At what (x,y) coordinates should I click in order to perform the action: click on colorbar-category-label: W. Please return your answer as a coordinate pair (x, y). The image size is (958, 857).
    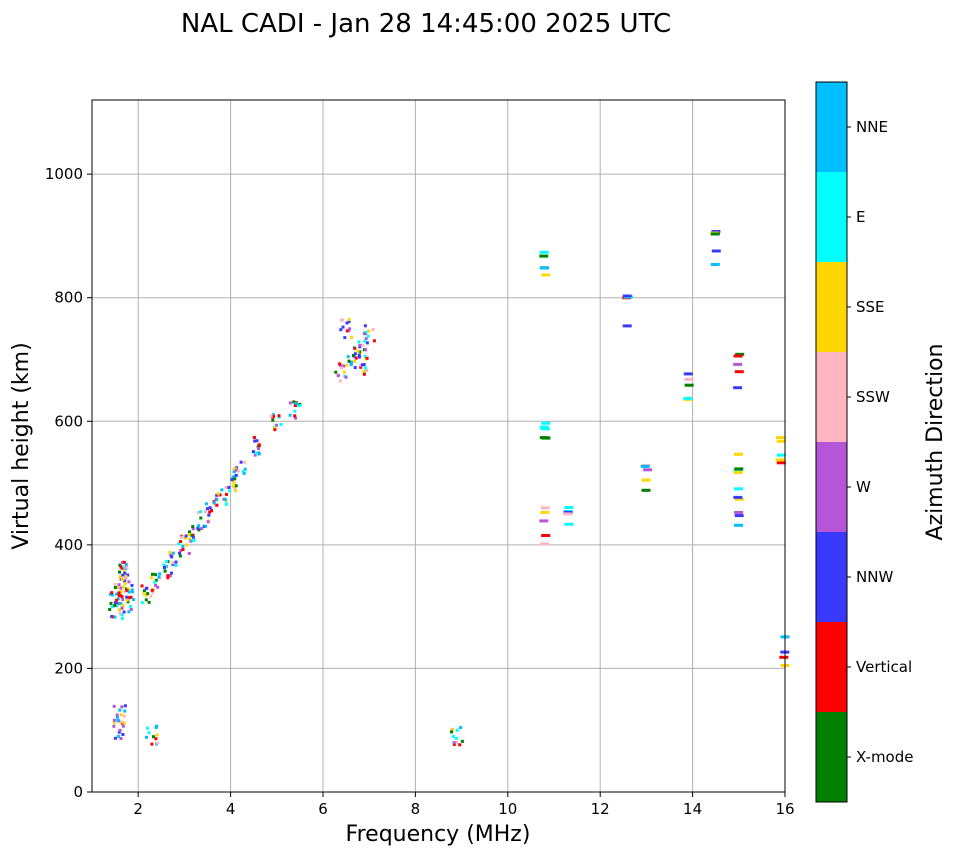
    Looking at the image, I should click on (863, 487).